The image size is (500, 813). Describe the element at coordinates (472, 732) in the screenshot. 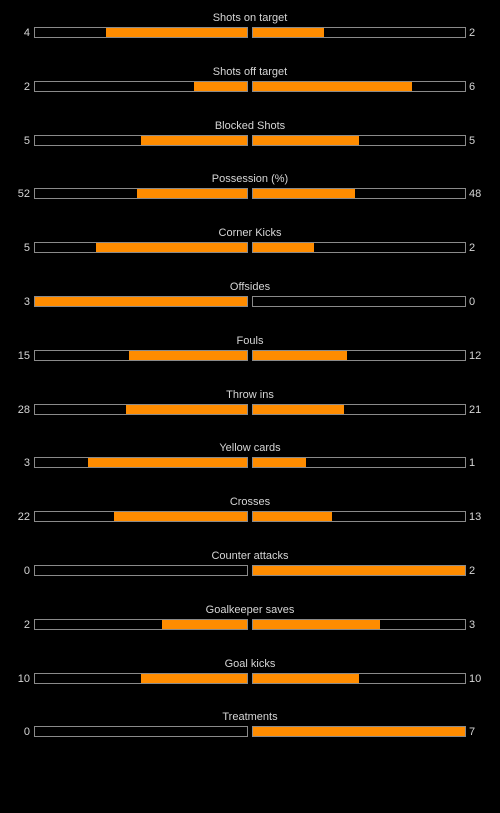

I see `away-value: 7` at that location.